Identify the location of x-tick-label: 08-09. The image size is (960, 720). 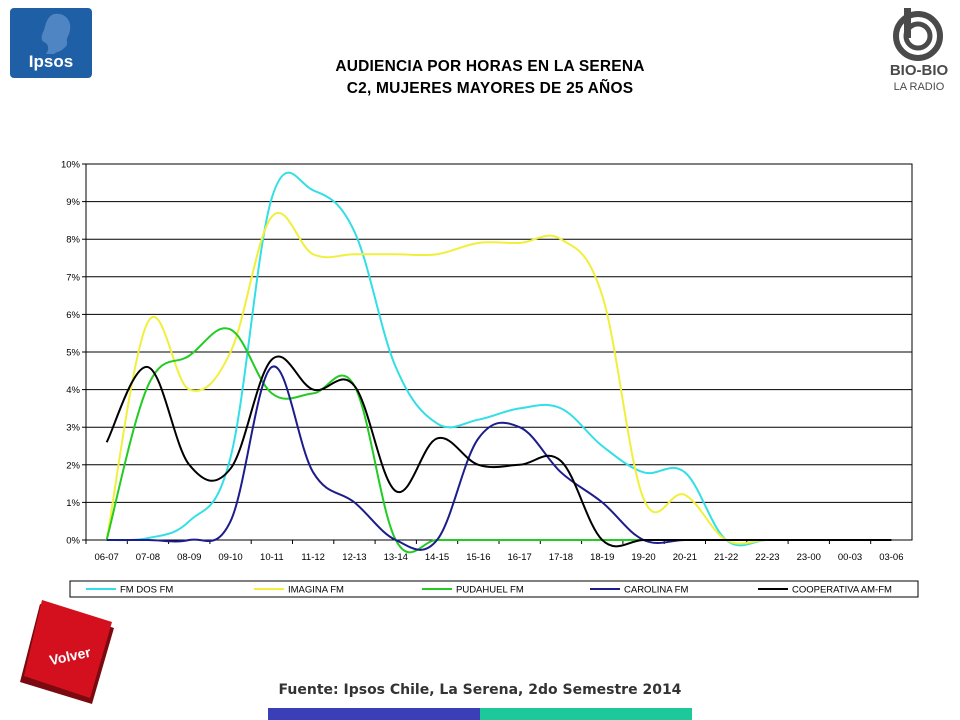
(189, 557).